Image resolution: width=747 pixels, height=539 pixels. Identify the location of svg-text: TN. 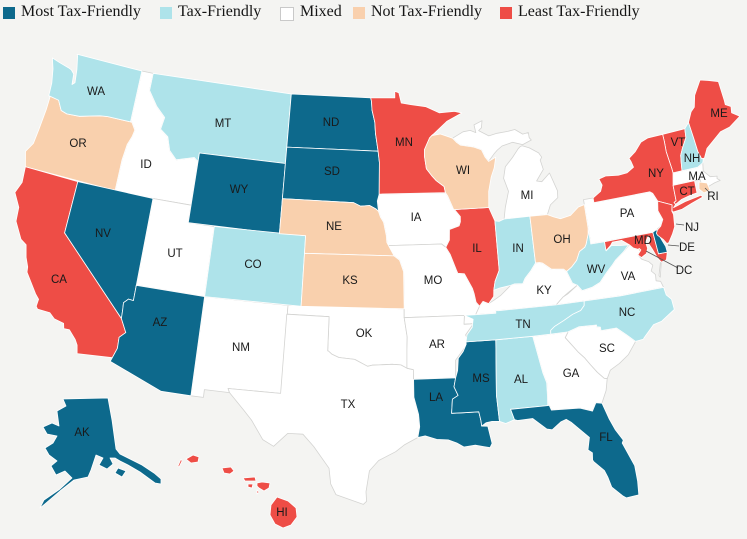
(522, 325).